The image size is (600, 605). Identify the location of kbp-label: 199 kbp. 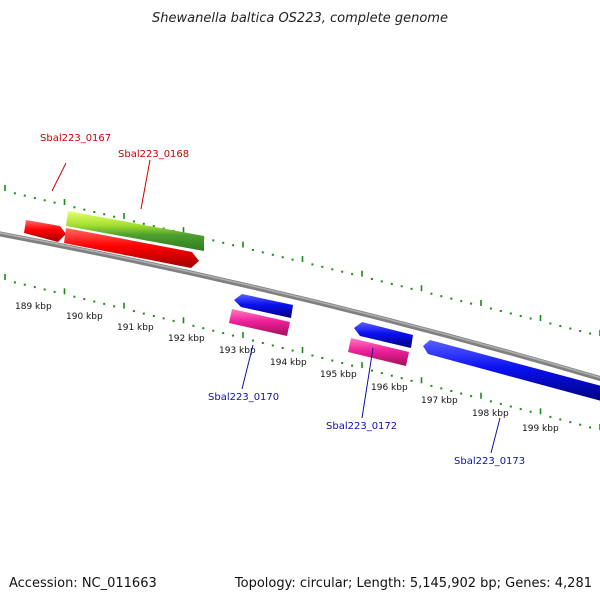
(540, 429).